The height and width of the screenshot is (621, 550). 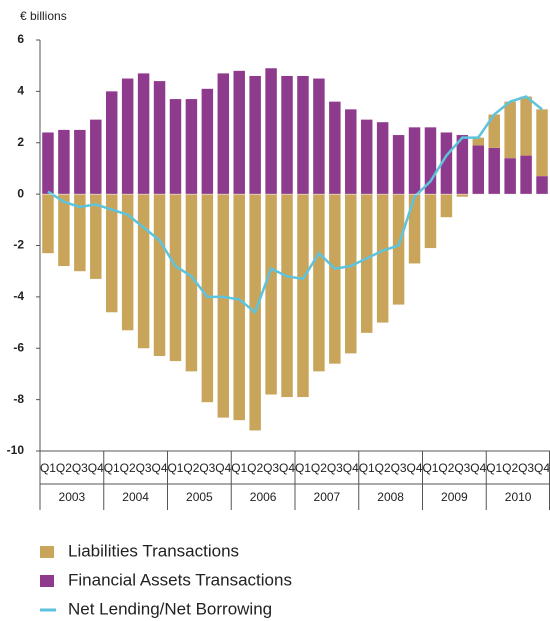 I want to click on y-tick-label: 2, so click(x=20, y=142).